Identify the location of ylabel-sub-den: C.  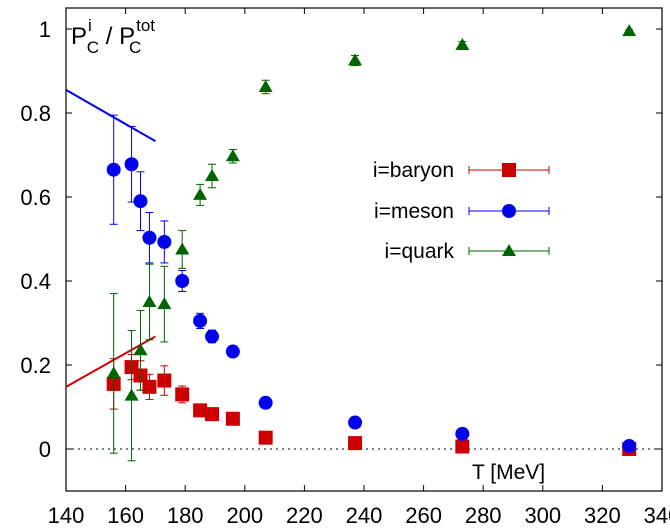
(135, 47).